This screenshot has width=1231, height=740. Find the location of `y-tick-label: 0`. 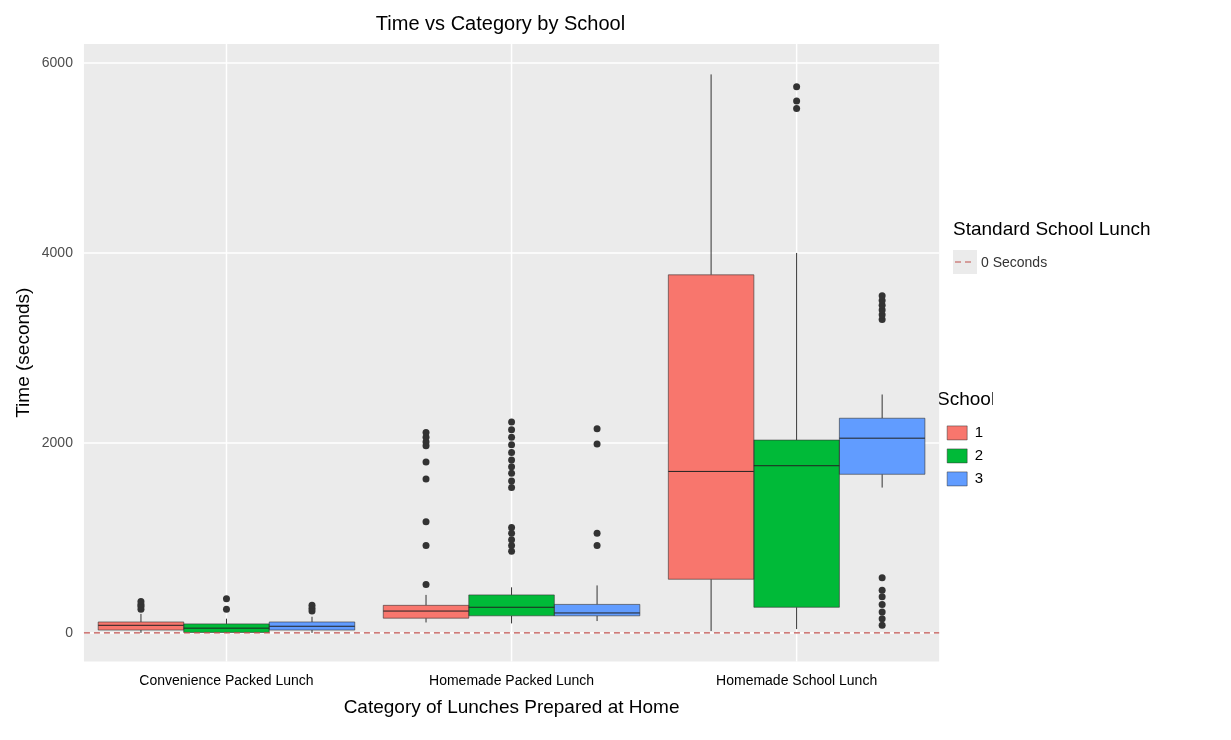

y-tick-label: 0 is located at coordinates (69, 631).